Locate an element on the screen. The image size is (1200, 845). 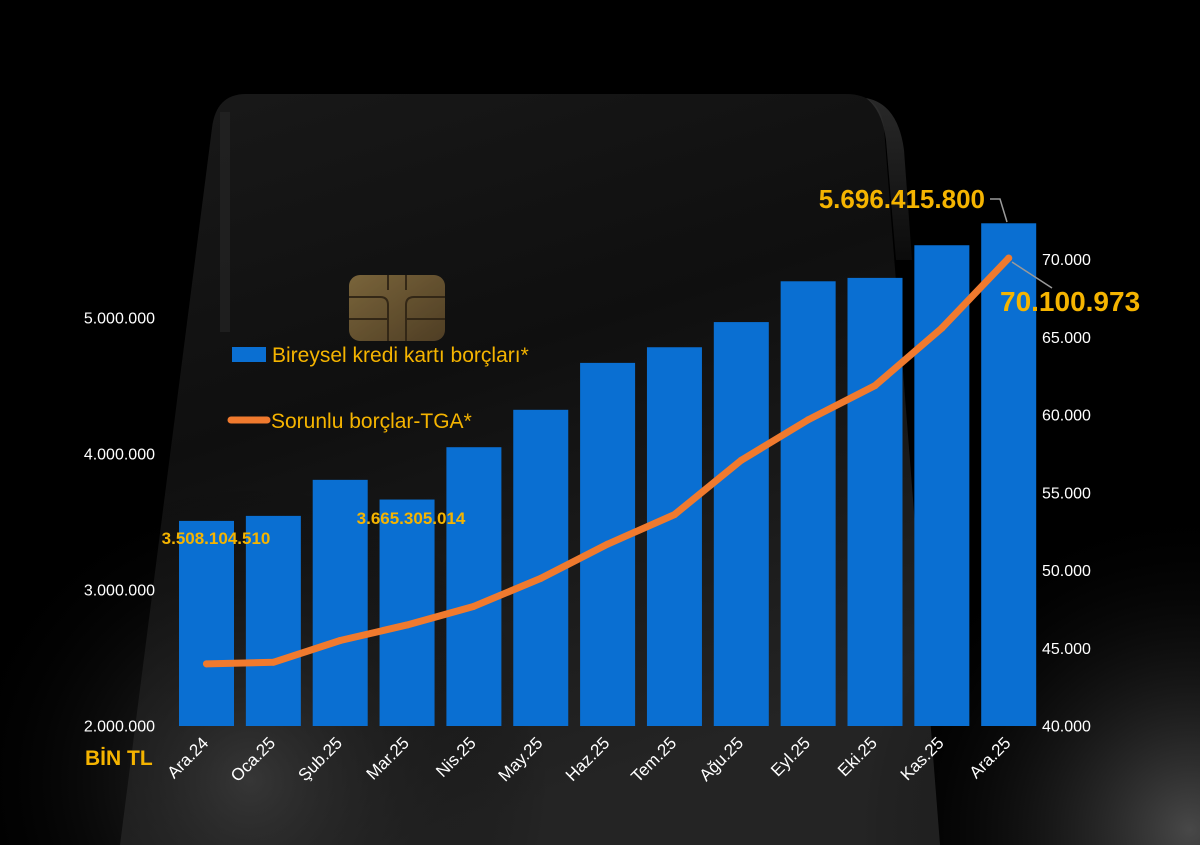
data-label-ara-24: 3.508.104.510 is located at coordinates (216, 538).